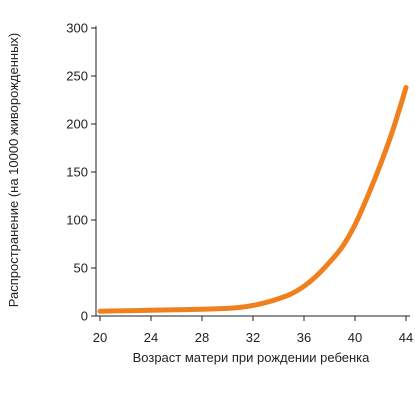 The image size is (415, 399). Describe the element at coordinates (202, 337) in the screenshot. I see `x-tick-label: 28` at that location.